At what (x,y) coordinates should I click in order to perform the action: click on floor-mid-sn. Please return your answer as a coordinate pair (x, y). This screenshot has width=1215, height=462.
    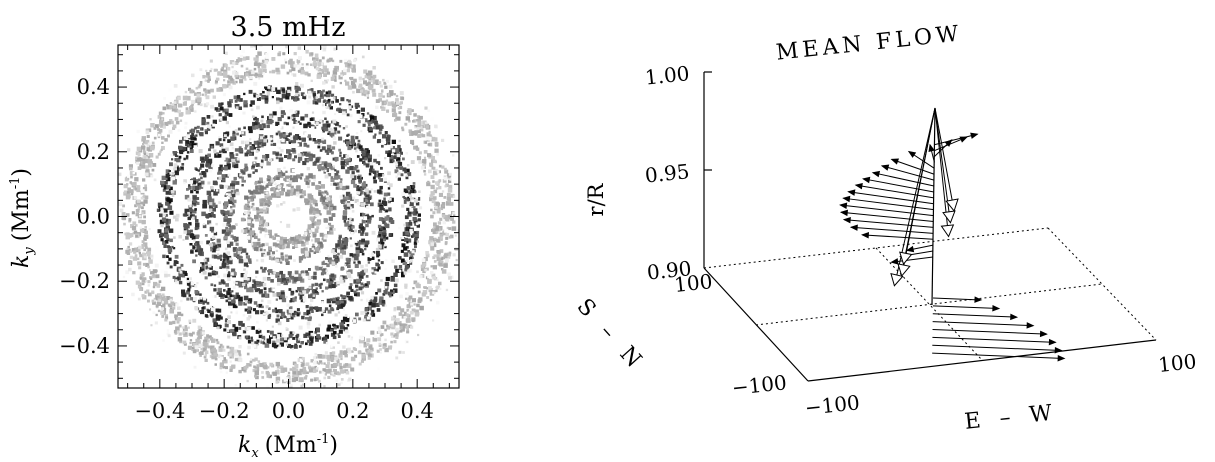
    Looking at the image, I should click on (929, 304).